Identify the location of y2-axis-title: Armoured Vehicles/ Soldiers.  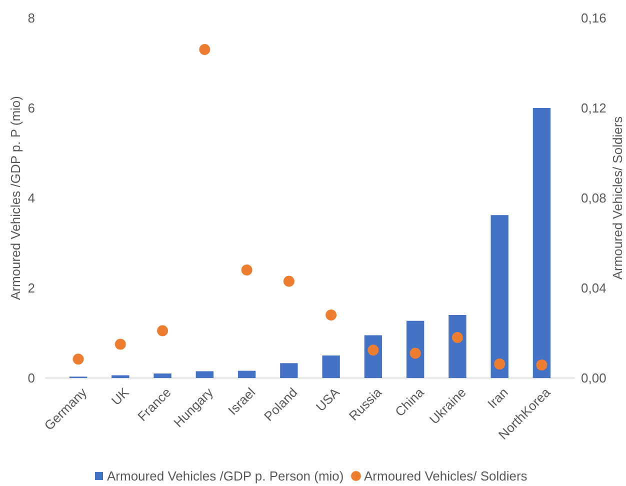
(617, 198).